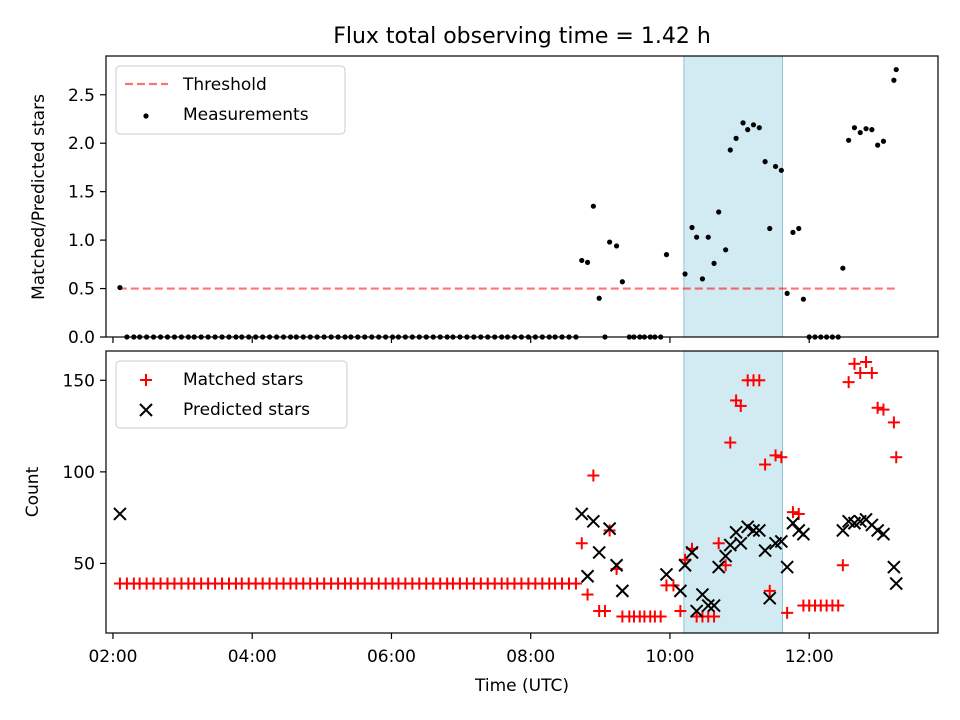 The height and width of the screenshot is (720, 960). Describe the element at coordinates (809, 657) in the screenshot. I see `bottom-x-tick-label: 12:00` at that location.